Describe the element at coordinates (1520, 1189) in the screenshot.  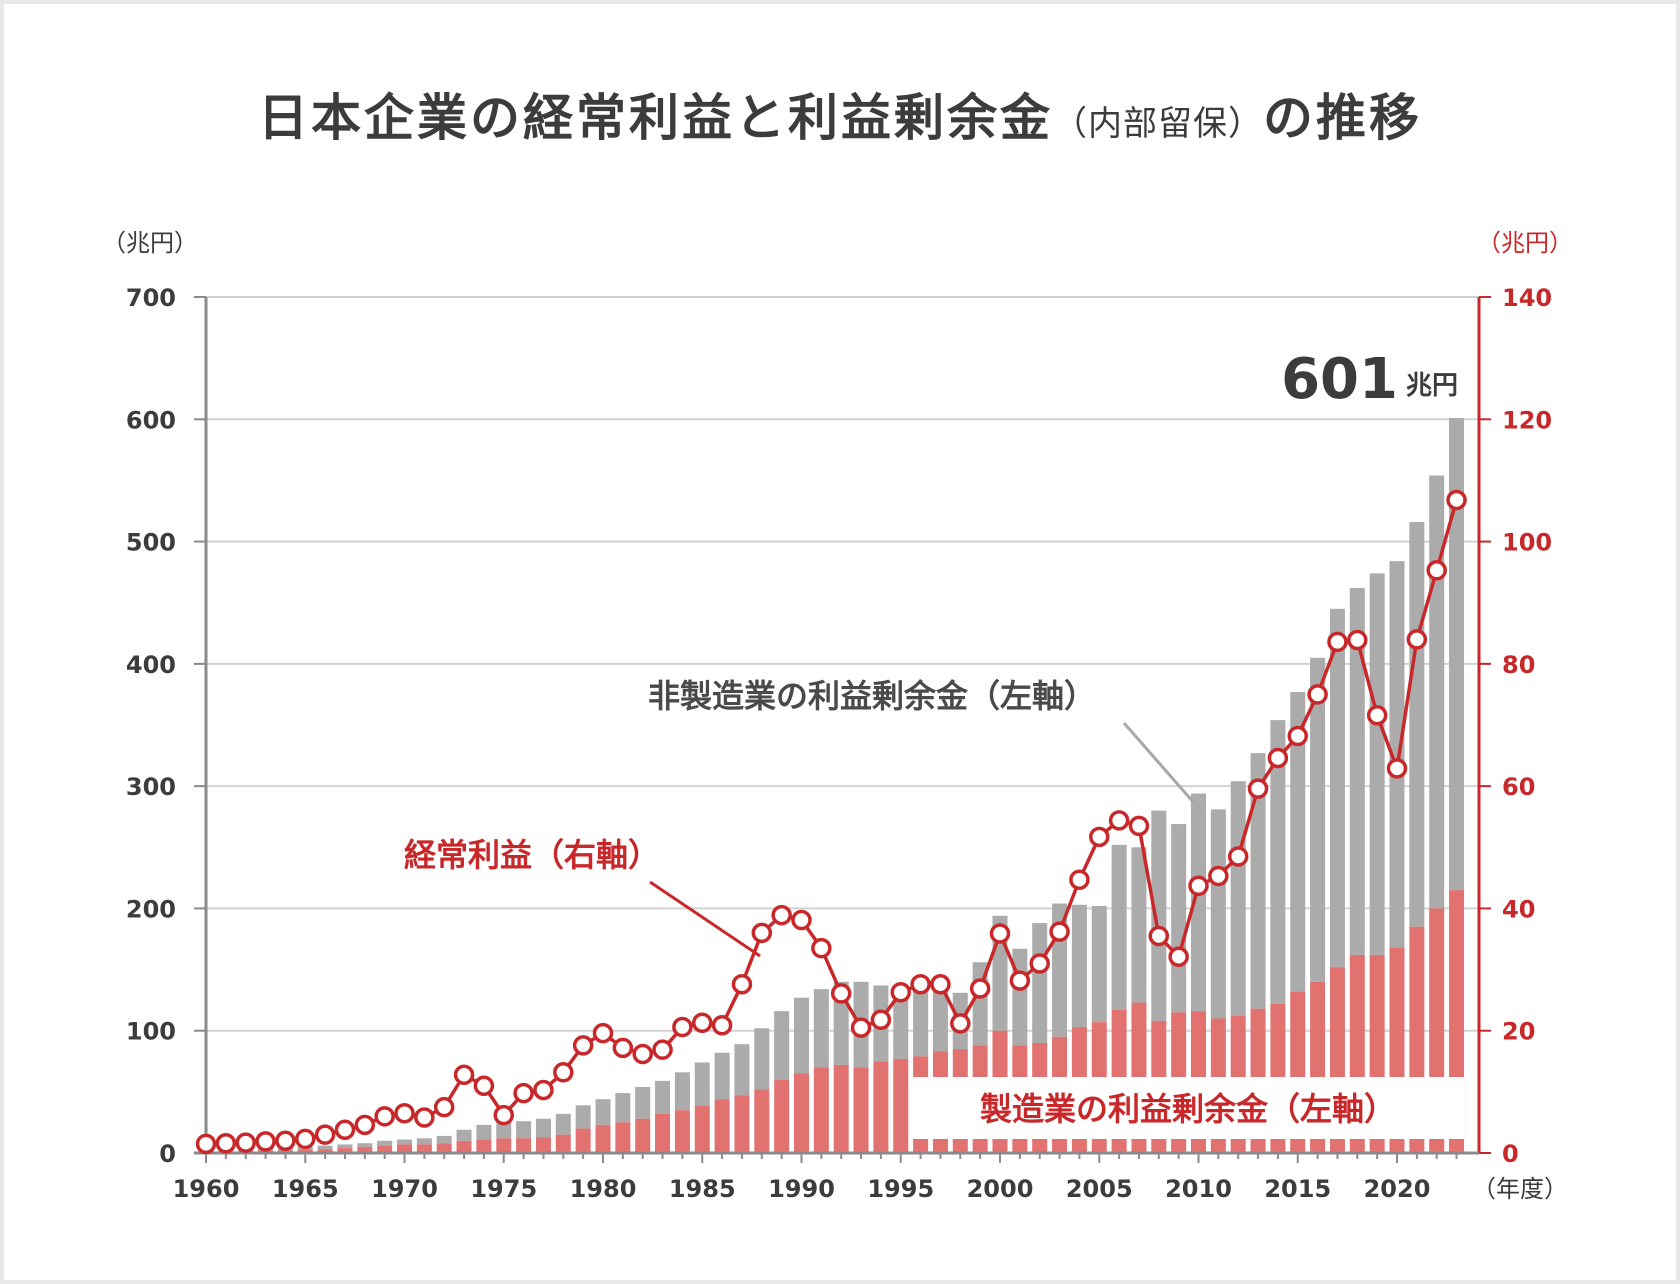
I see `x-axis-unit: （年度）` at that location.